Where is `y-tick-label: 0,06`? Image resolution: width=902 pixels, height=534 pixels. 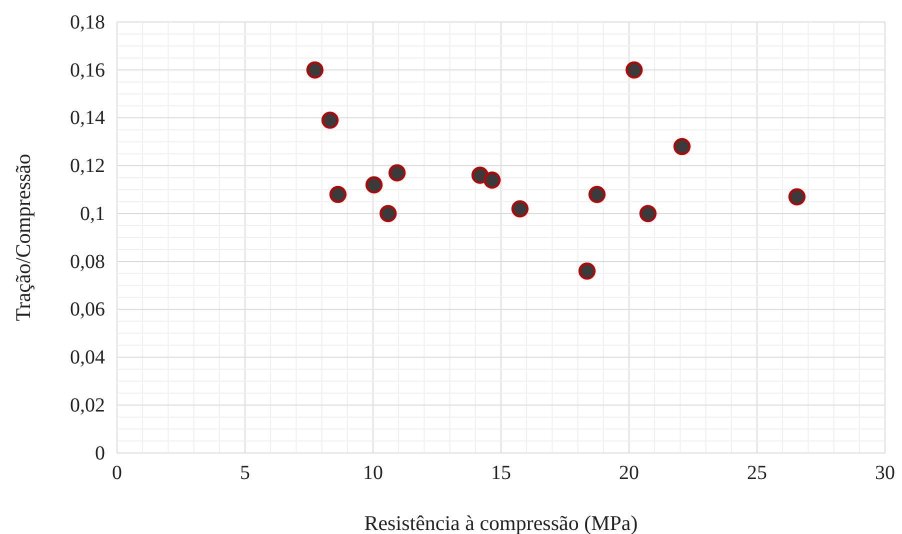
y-tick-label: 0,06 is located at coordinates (87, 309).